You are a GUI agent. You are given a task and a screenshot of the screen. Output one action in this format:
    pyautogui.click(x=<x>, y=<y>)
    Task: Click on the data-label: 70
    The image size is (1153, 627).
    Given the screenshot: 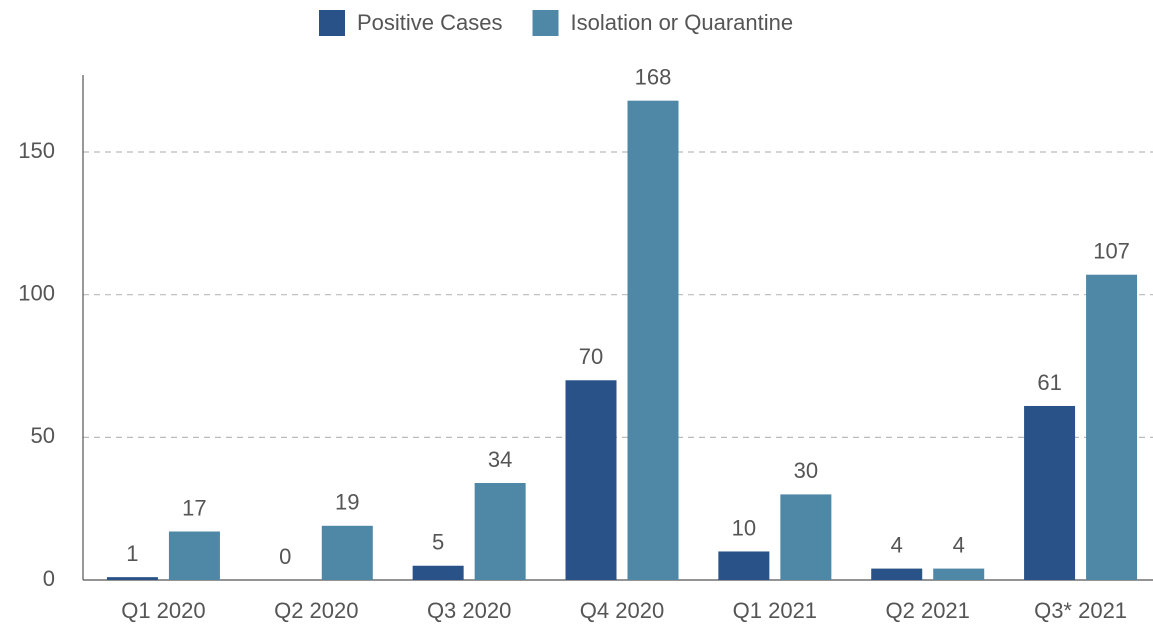 What is the action you would take?
    pyautogui.click(x=591, y=356)
    